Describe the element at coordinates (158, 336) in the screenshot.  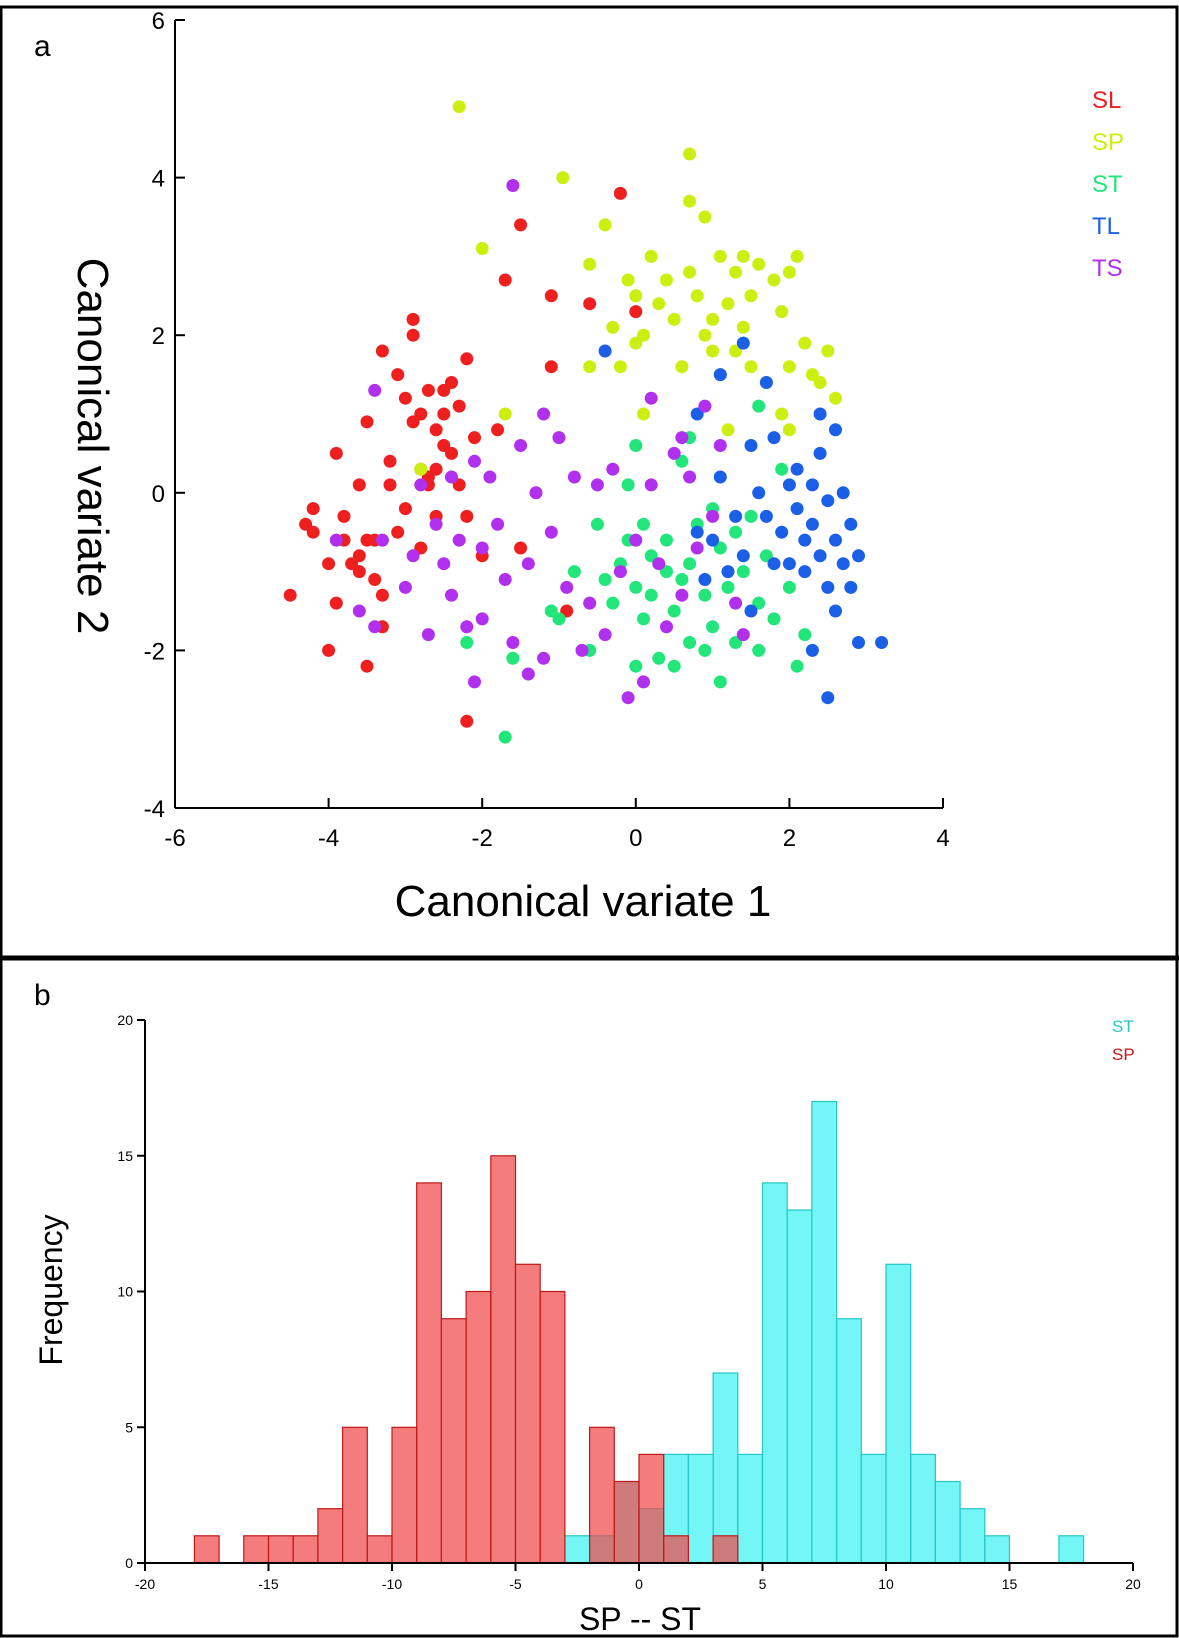
I see `y-tick-label-a: 2` at that location.